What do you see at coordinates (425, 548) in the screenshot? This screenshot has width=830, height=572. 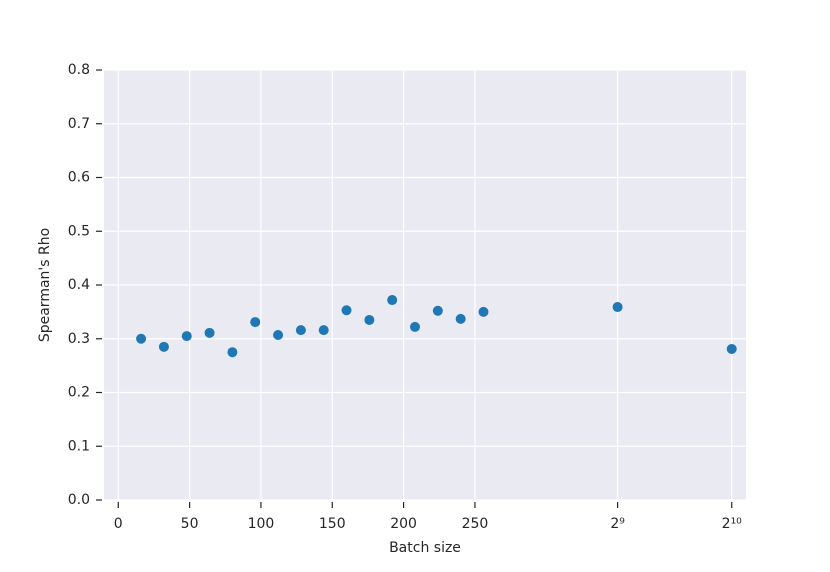 I see `x-axis-label: Batch size` at bounding box center [425, 548].